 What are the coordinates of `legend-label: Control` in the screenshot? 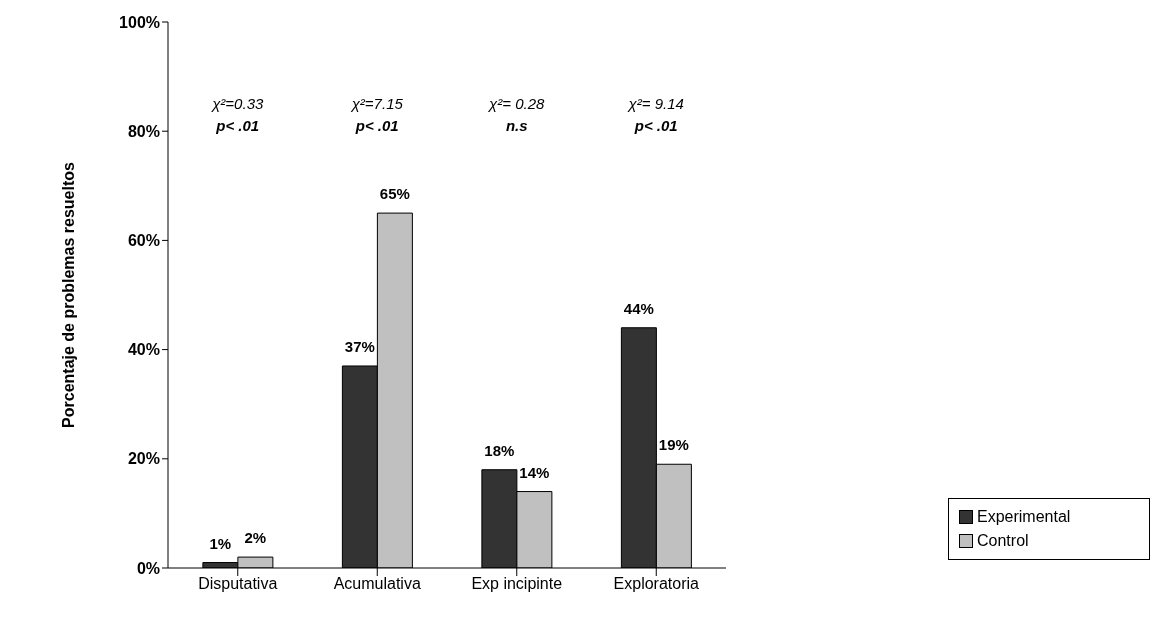 It's located at (1003, 541).